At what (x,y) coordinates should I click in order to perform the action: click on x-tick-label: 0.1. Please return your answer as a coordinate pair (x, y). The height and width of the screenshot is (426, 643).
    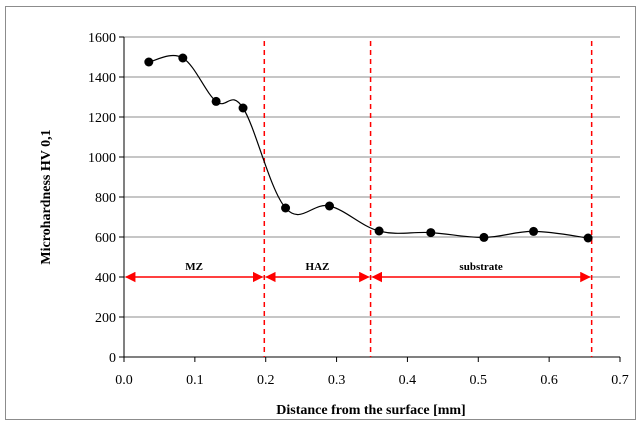
    Looking at the image, I should click on (195, 380).